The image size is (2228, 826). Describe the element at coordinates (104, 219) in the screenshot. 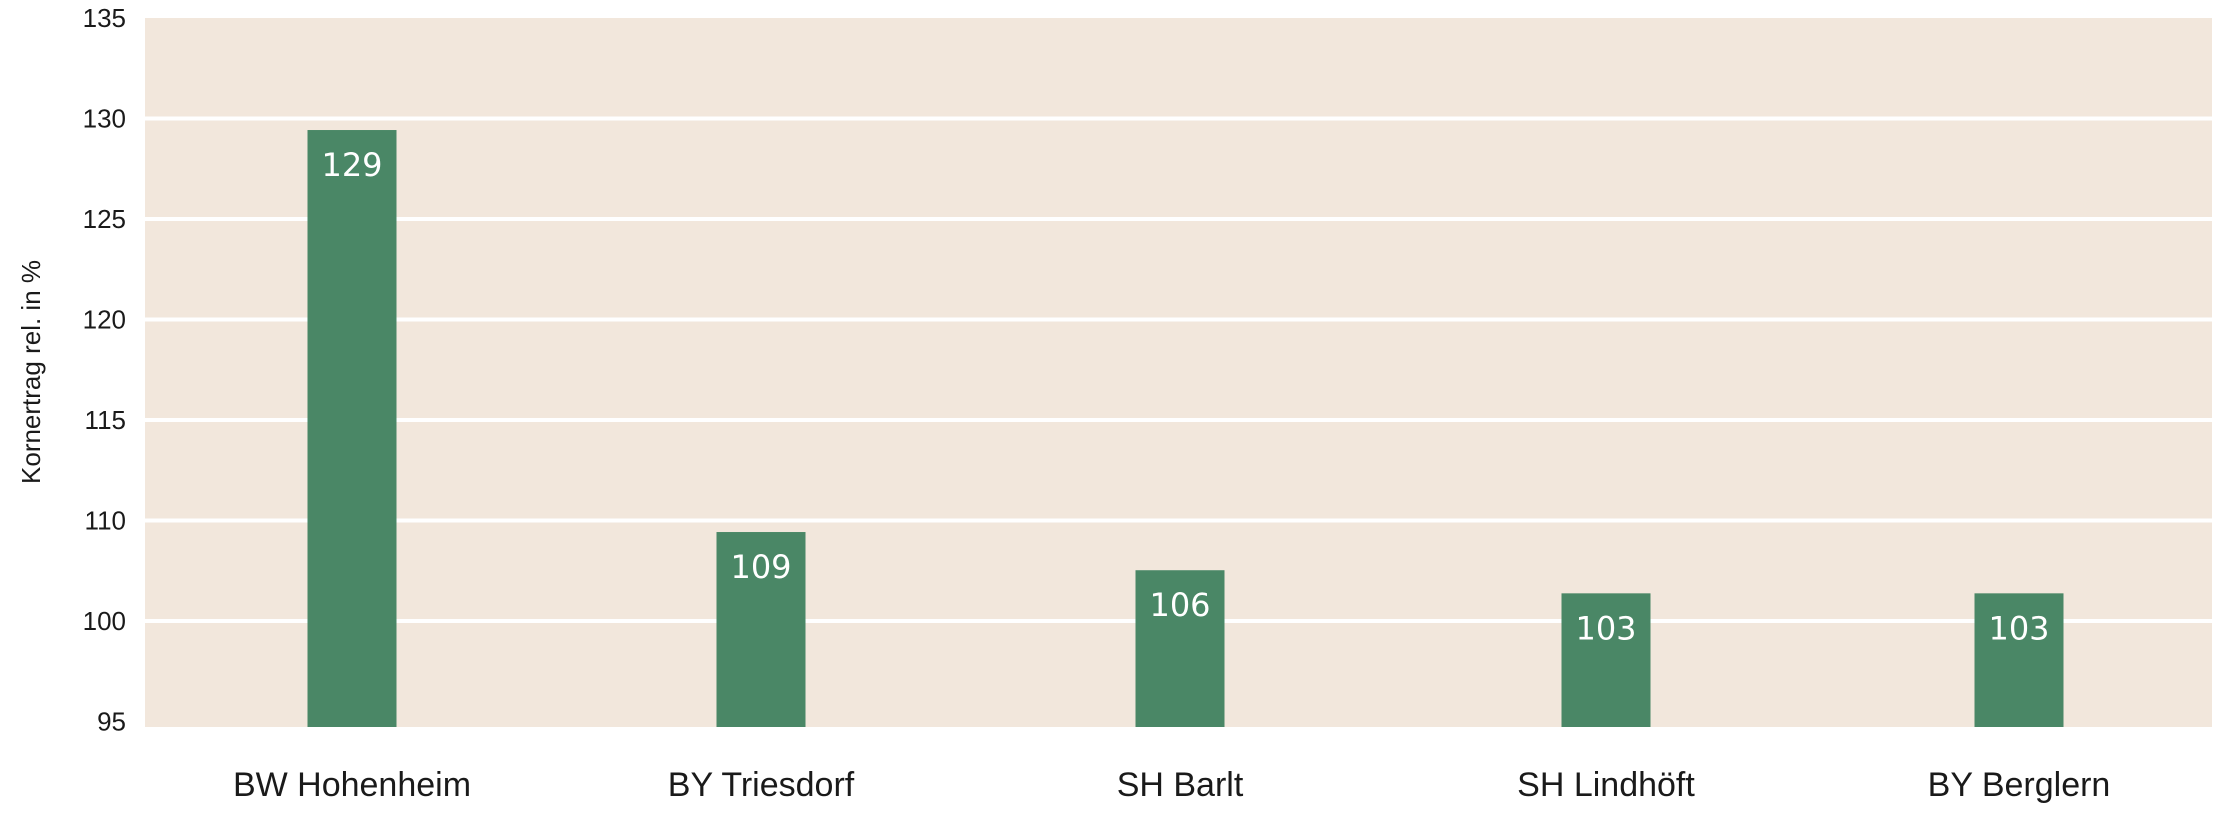

I see `y-tick-label: 125` at that location.